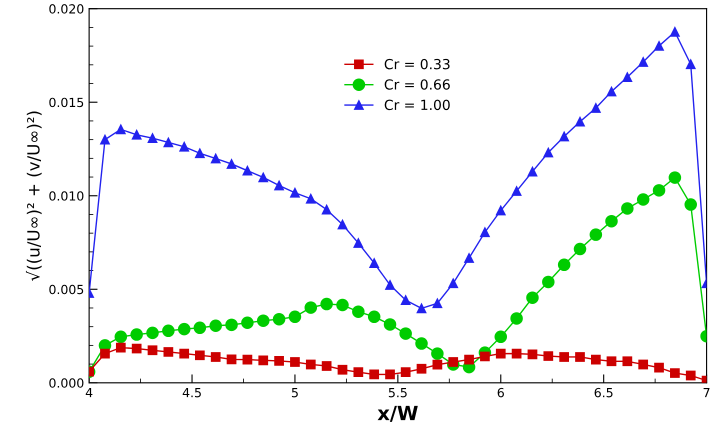  Describe the element at coordinates (89, 393) in the screenshot. I see `x-tick-label: 4` at that location.